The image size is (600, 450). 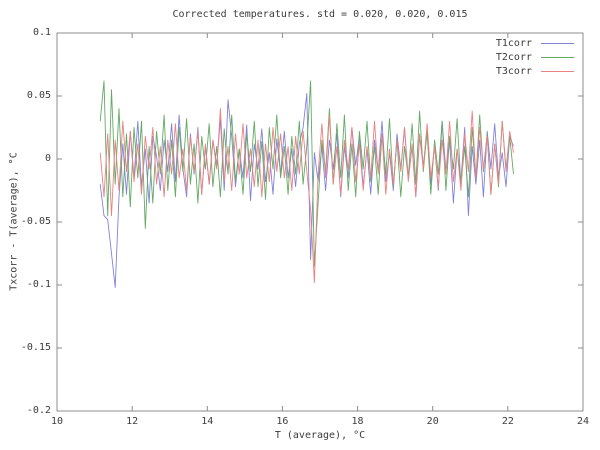 I want to click on y-tick-label: -0.15, so click(x=35, y=347).